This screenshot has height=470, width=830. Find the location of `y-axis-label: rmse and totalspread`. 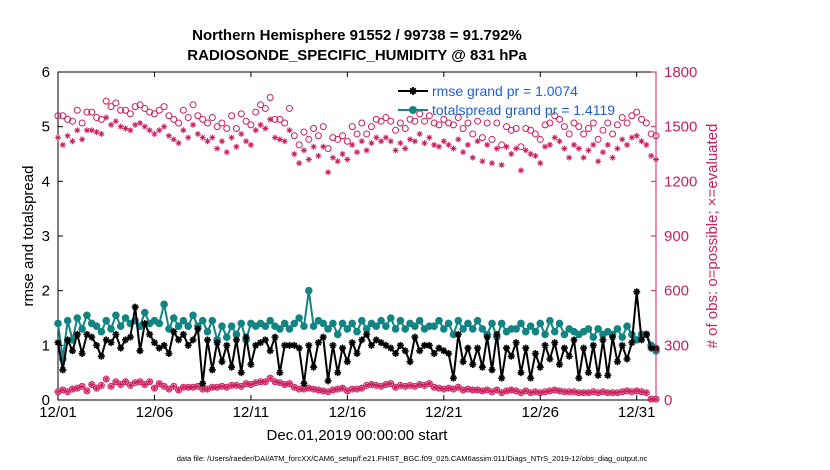

y-axis-label: rmse and totalspread is located at coordinates (28, 236).